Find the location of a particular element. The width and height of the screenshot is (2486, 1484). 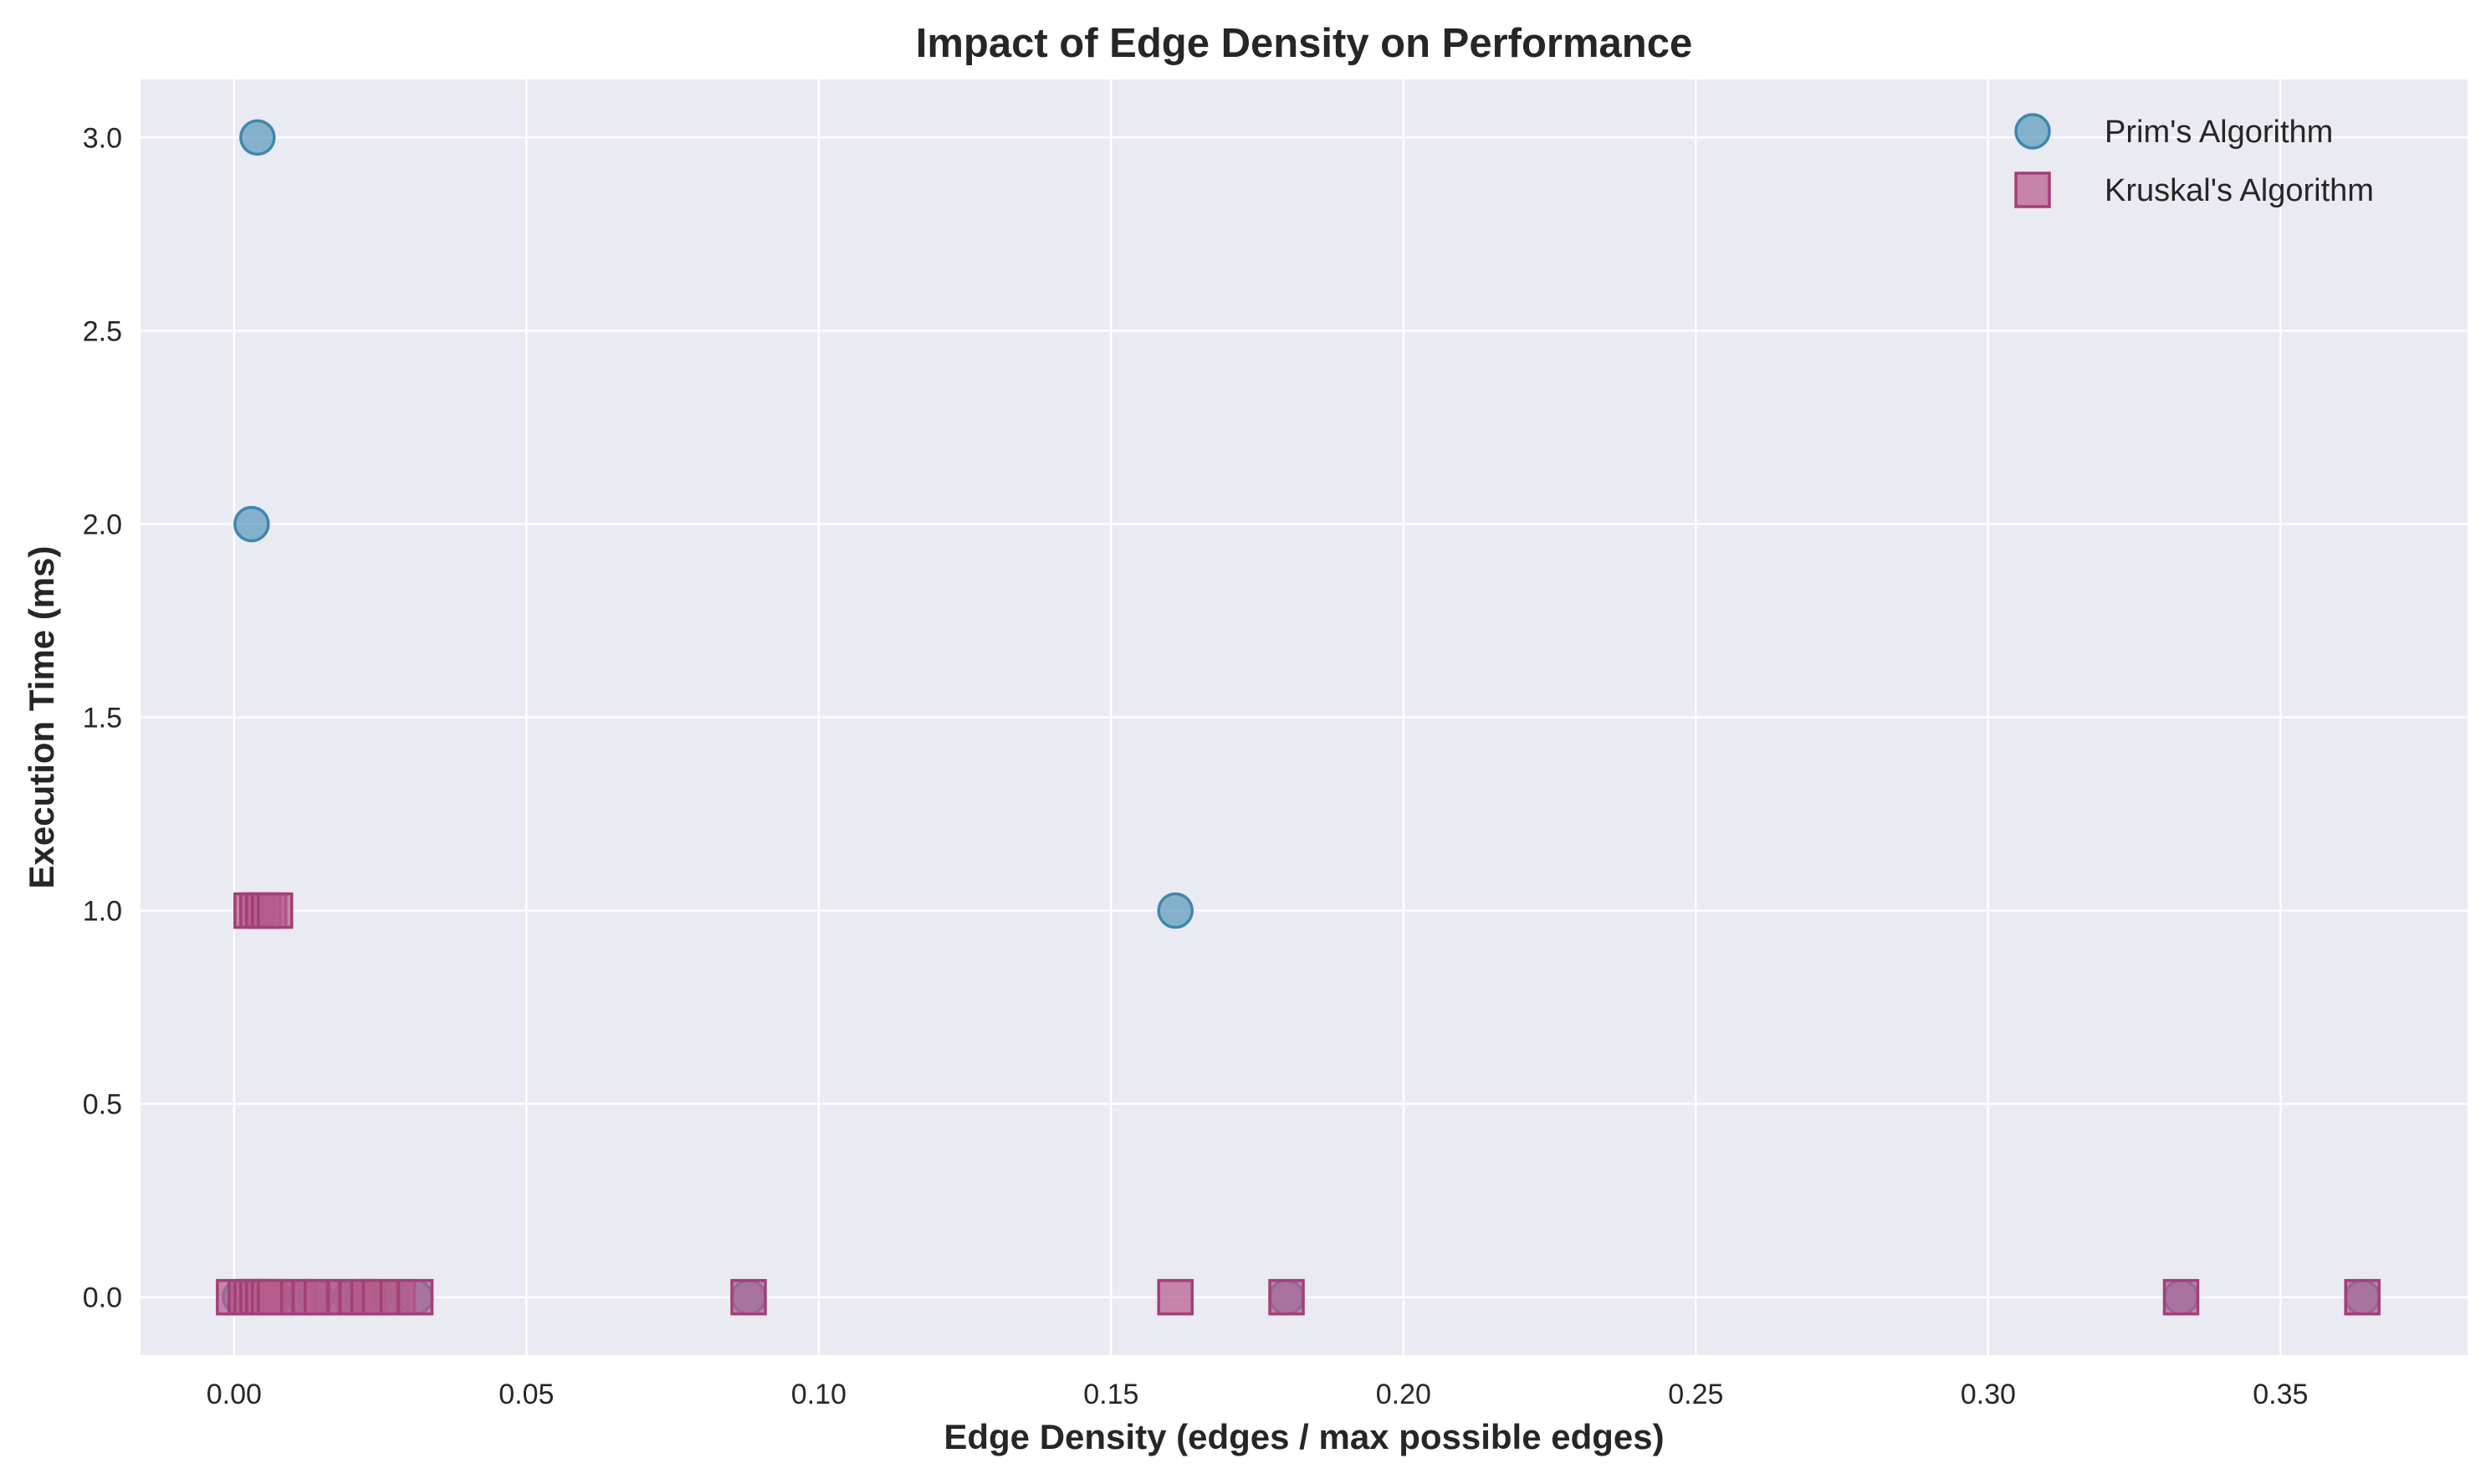

legend-circle-icon is located at coordinates (2033, 131).